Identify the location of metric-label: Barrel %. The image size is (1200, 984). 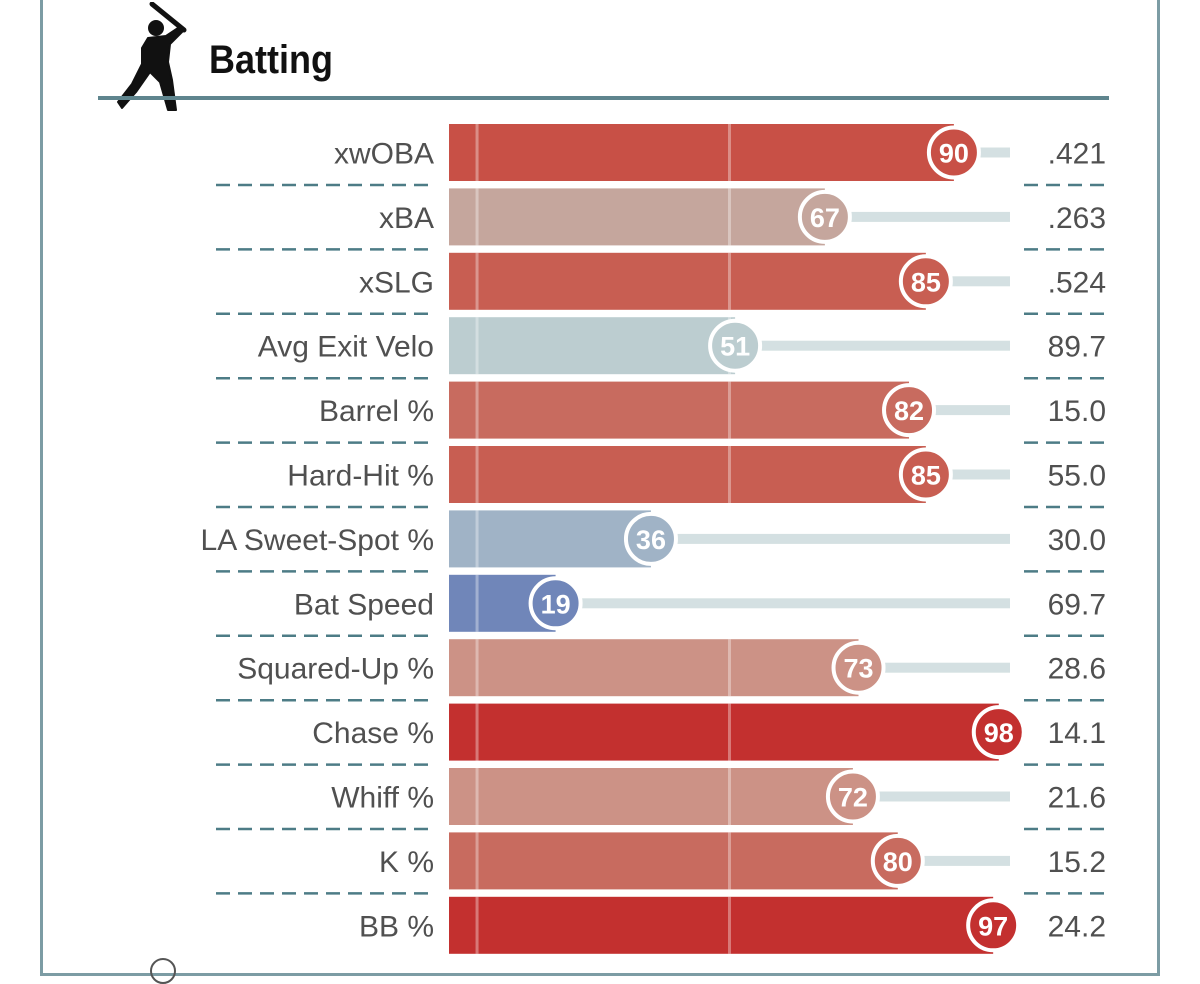
(376, 411).